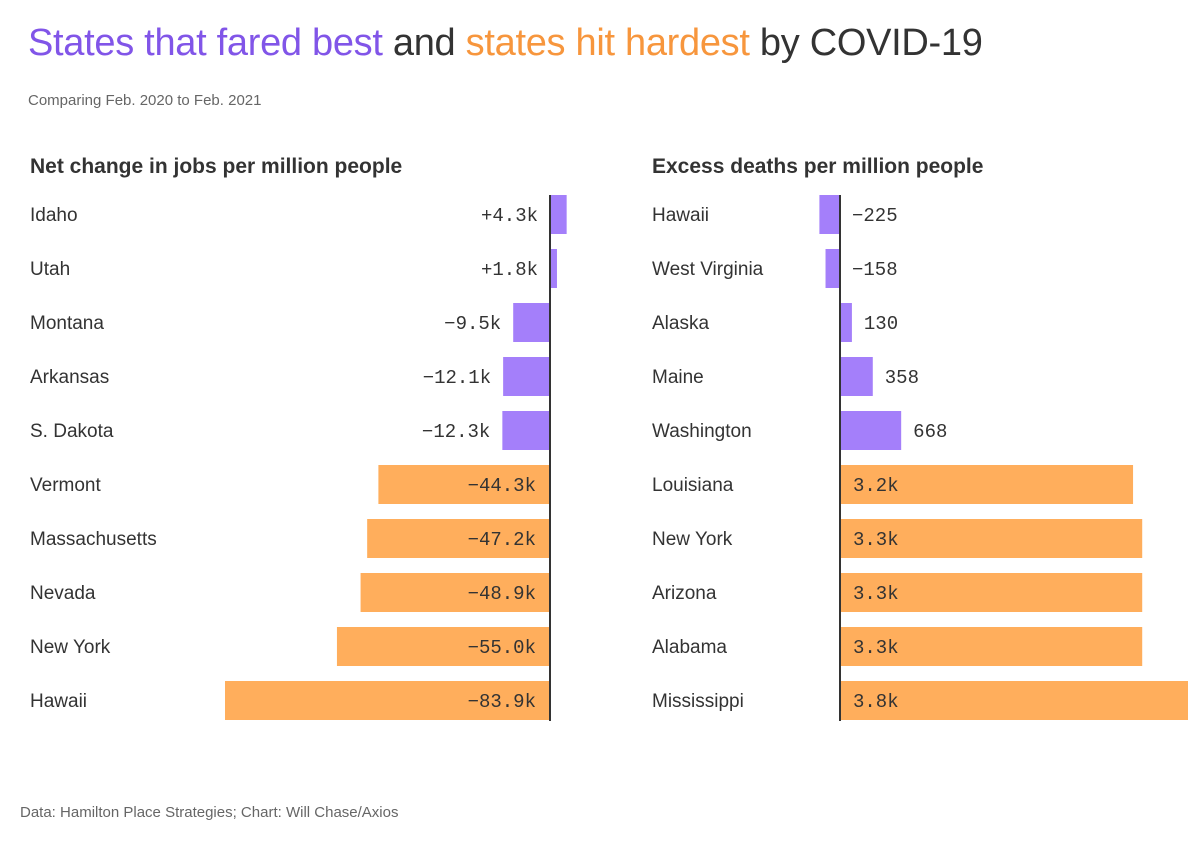  What do you see at coordinates (65, 485) in the screenshot?
I see `state-label: Vermont` at bounding box center [65, 485].